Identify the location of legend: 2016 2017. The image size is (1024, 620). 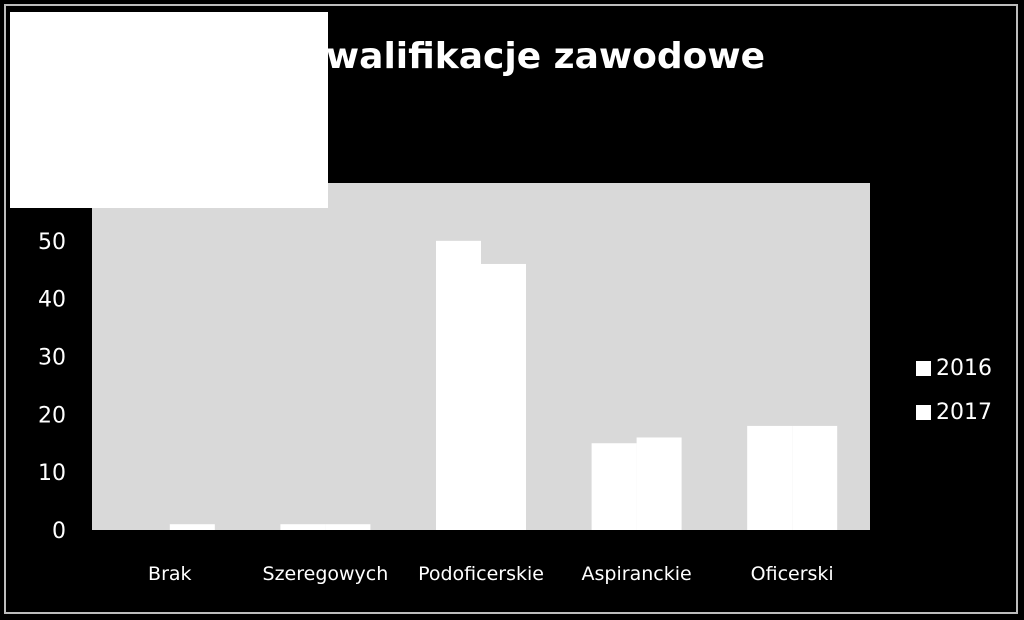
(954, 394).